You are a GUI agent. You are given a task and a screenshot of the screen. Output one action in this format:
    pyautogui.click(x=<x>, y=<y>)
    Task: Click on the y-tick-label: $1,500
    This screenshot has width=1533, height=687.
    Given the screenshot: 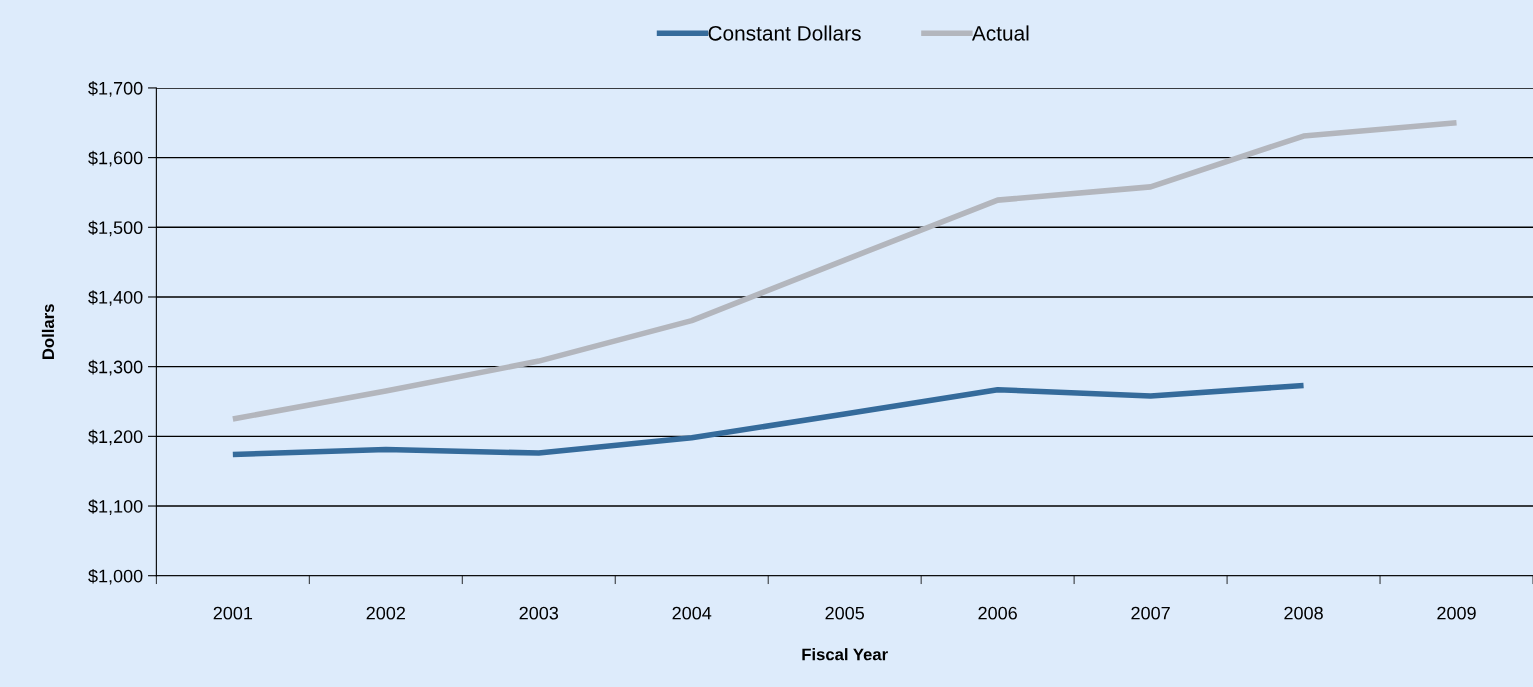 What is the action you would take?
    pyautogui.click(x=115, y=228)
    